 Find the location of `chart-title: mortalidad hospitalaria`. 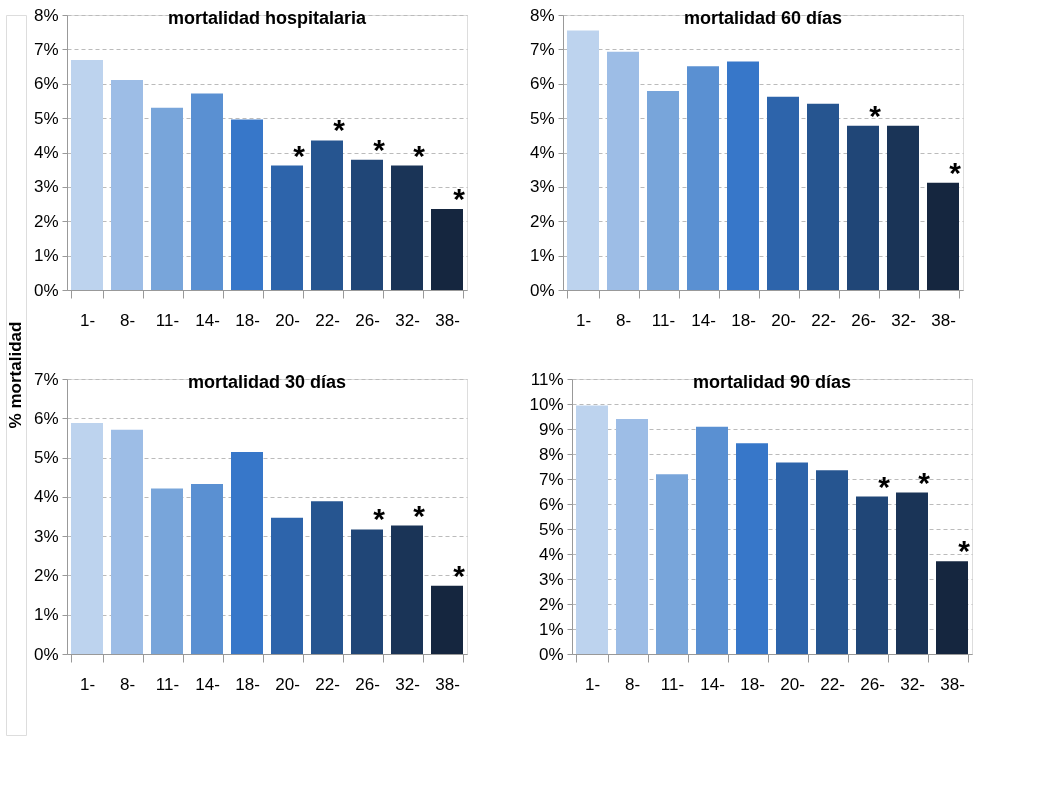

chart-title: mortalidad hospitalaria is located at coordinates (267, 18).